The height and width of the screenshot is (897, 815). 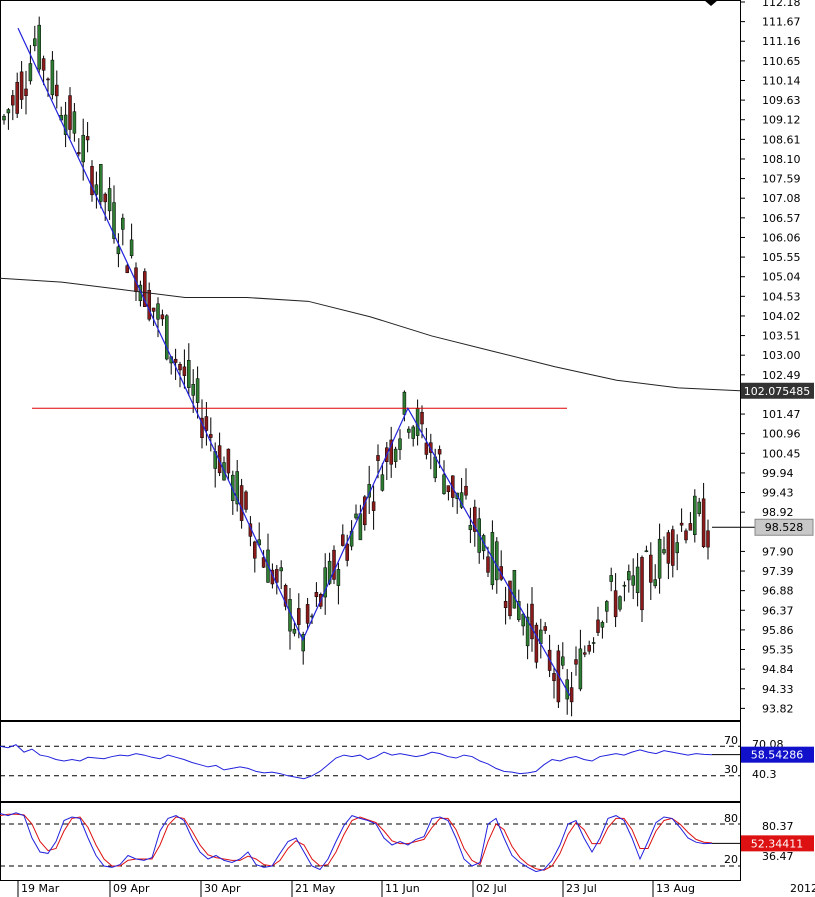 What do you see at coordinates (778, 856) in the screenshot?
I see `stochastic-axis-label-bottom: 36.47` at bounding box center [778, 856].